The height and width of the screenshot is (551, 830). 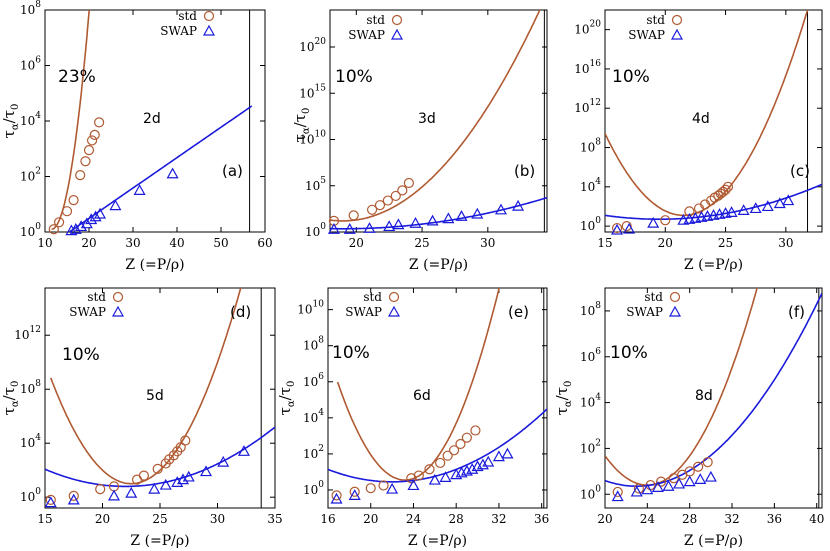 I want to click on x-tick-label: 24, so click(x=648, y=519).